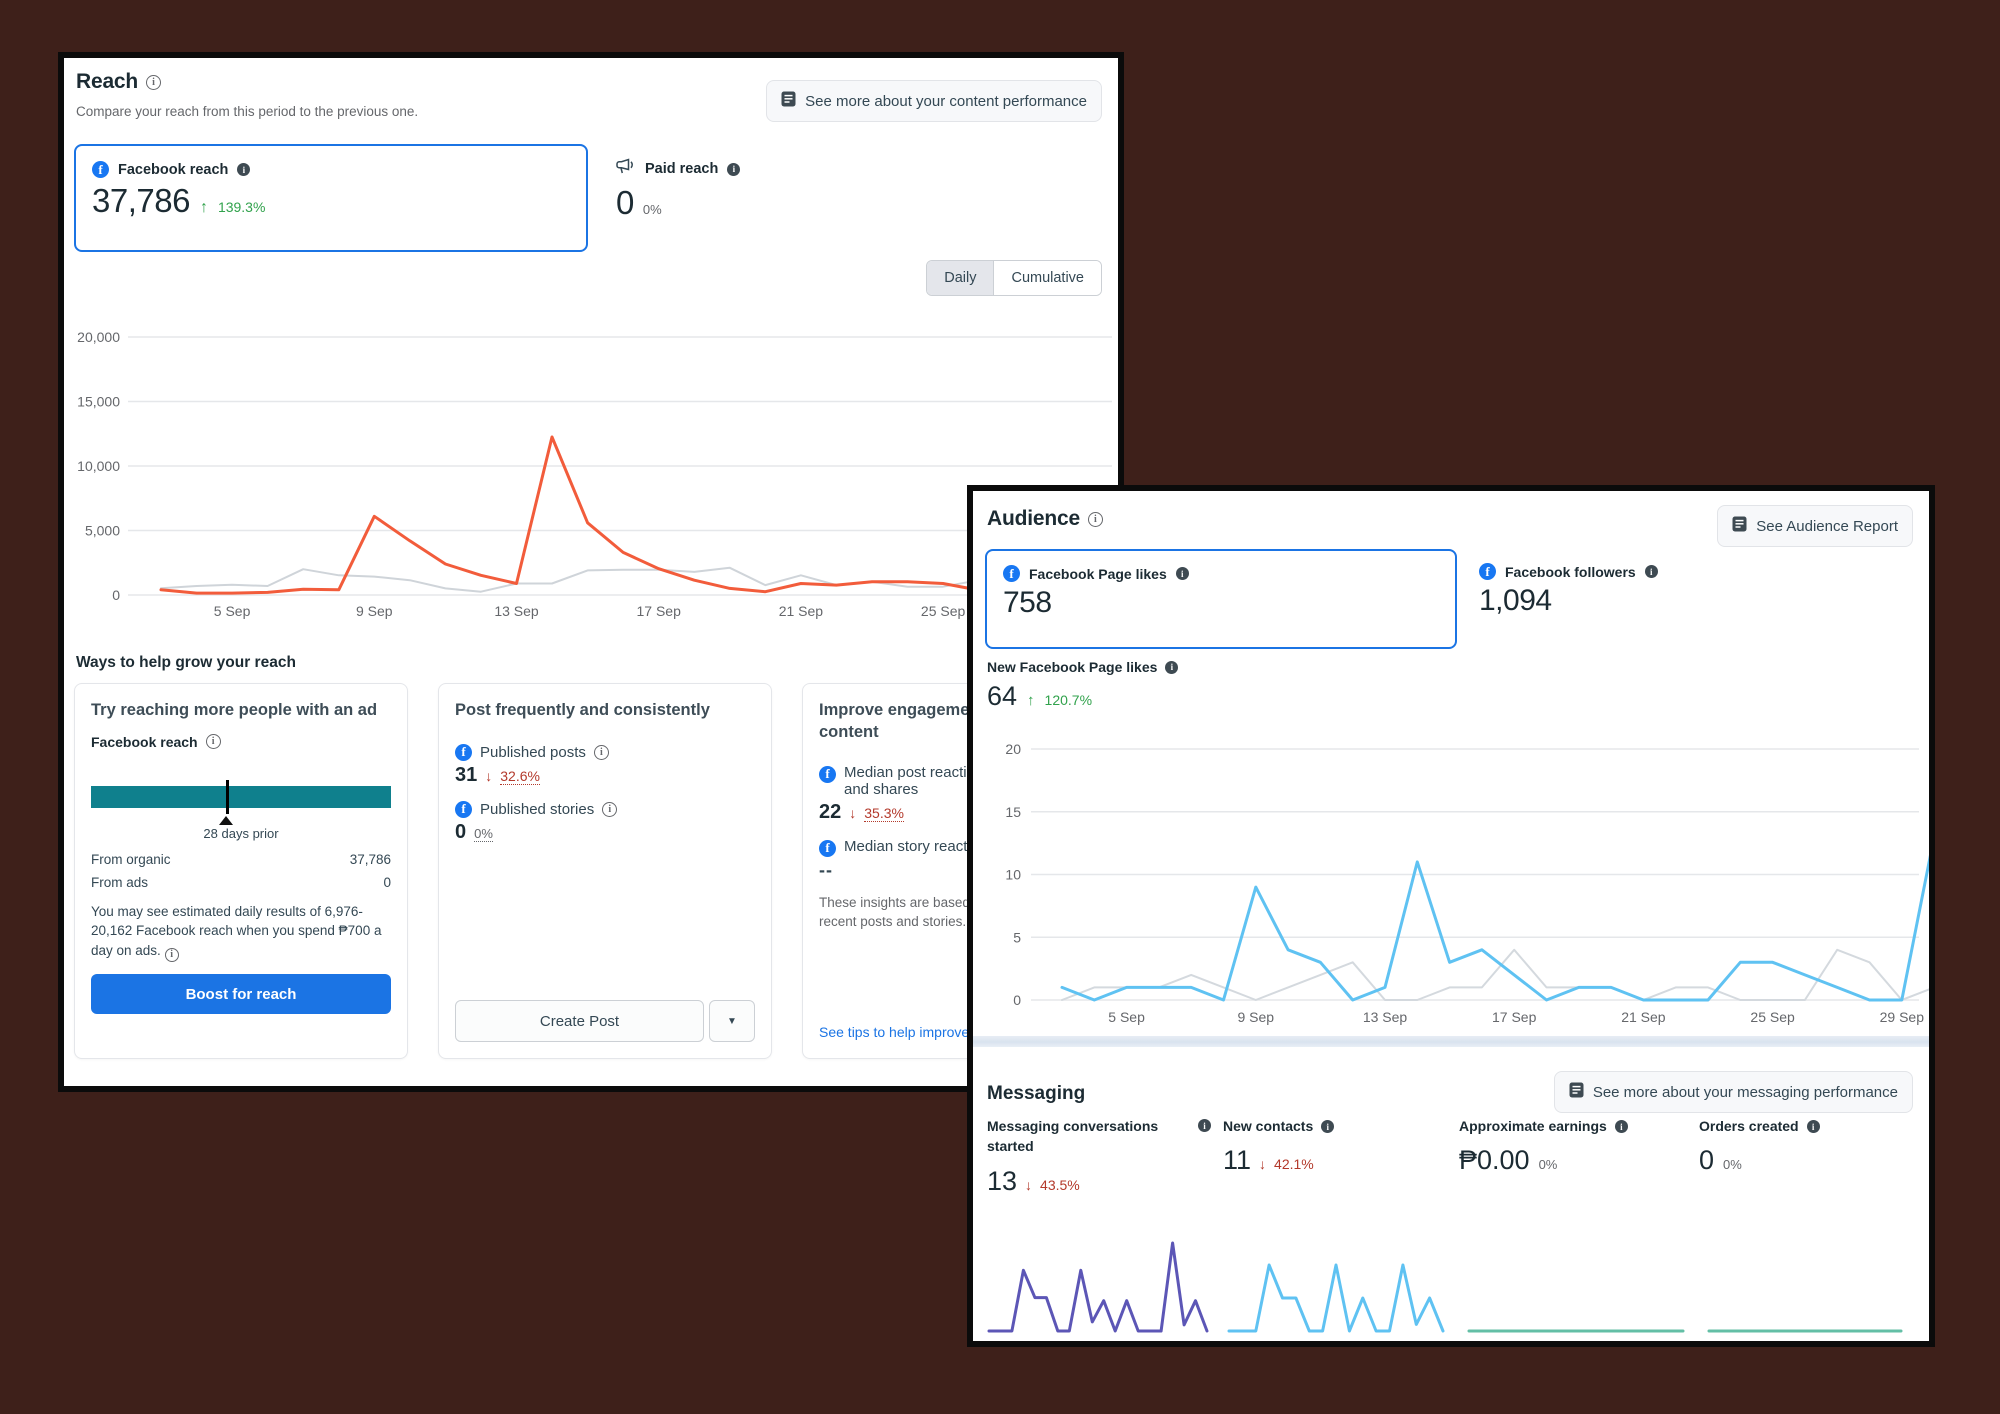 The height and width of the screenshot is (1414, 2000). What do you see at coordinates (461, 831) in the screenshot?
I see `published-stories-value: 0` at bounding box center [461, 831].